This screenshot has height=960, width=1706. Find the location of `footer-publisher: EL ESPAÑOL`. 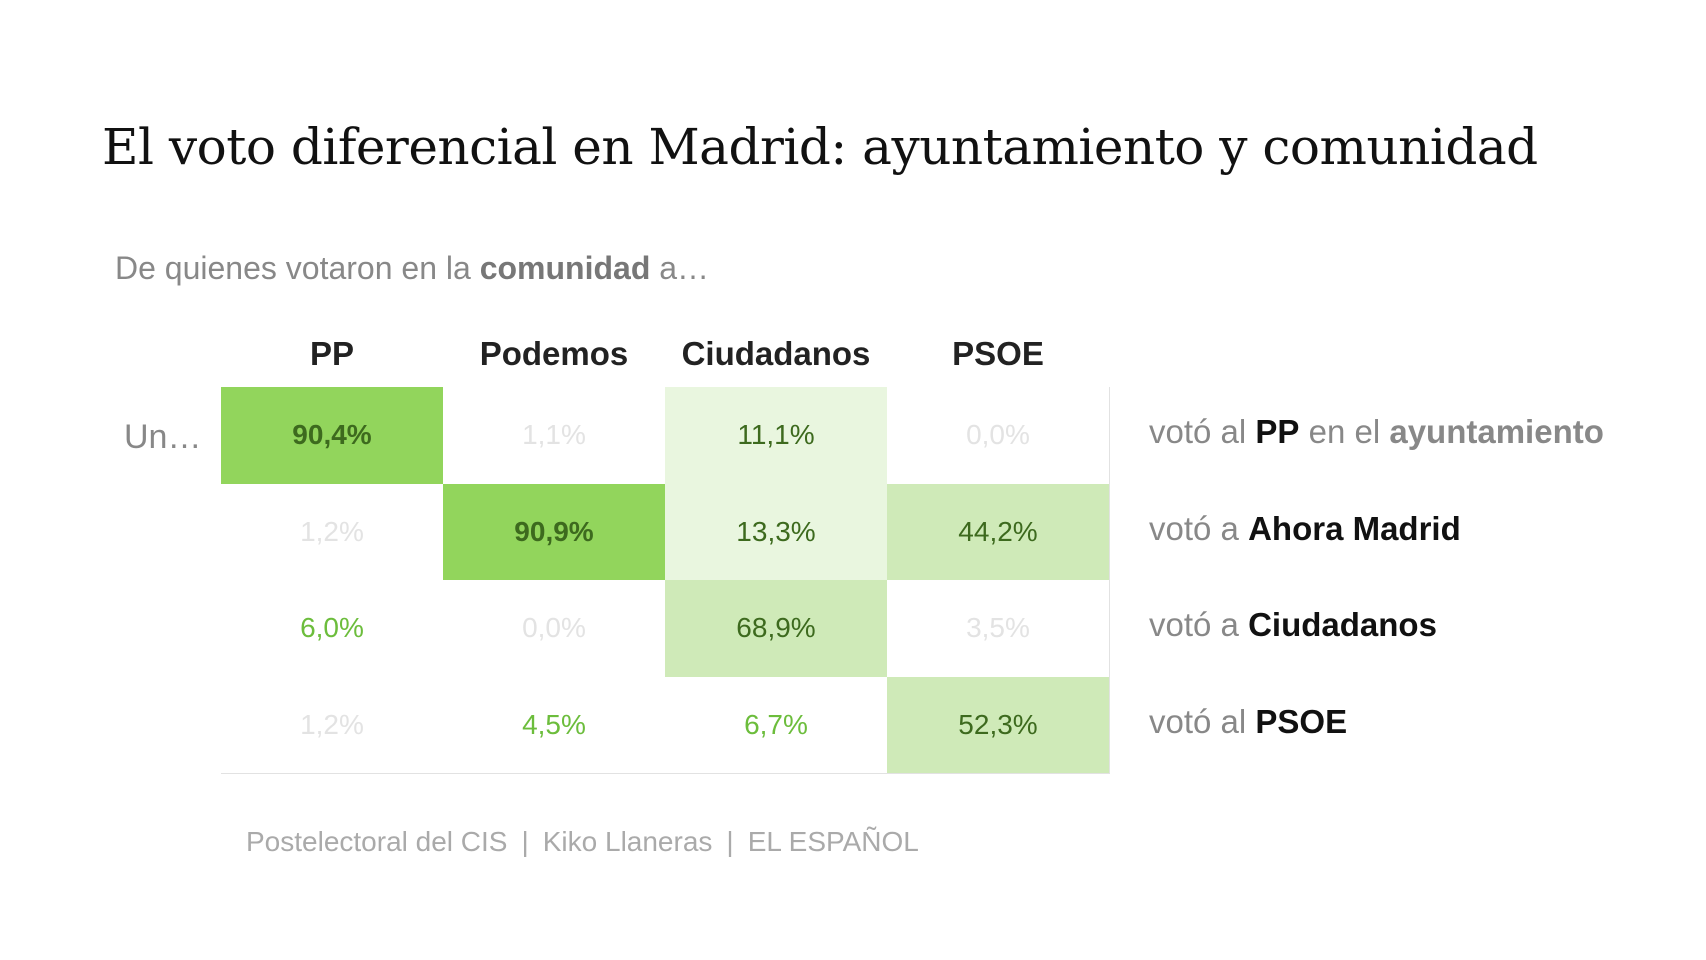

footer-publisher: EL ESPAÑOL is located at coordinates (833, 841).